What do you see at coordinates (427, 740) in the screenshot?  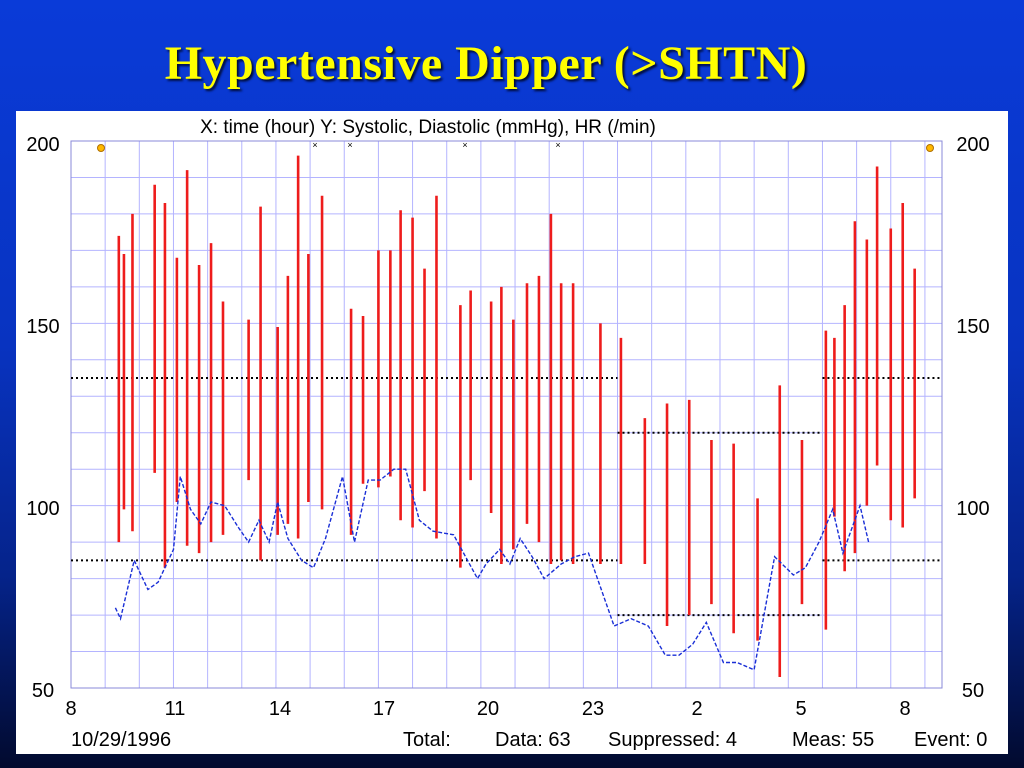 I see `footer-total: Total:` at bounding box center [427, 740].